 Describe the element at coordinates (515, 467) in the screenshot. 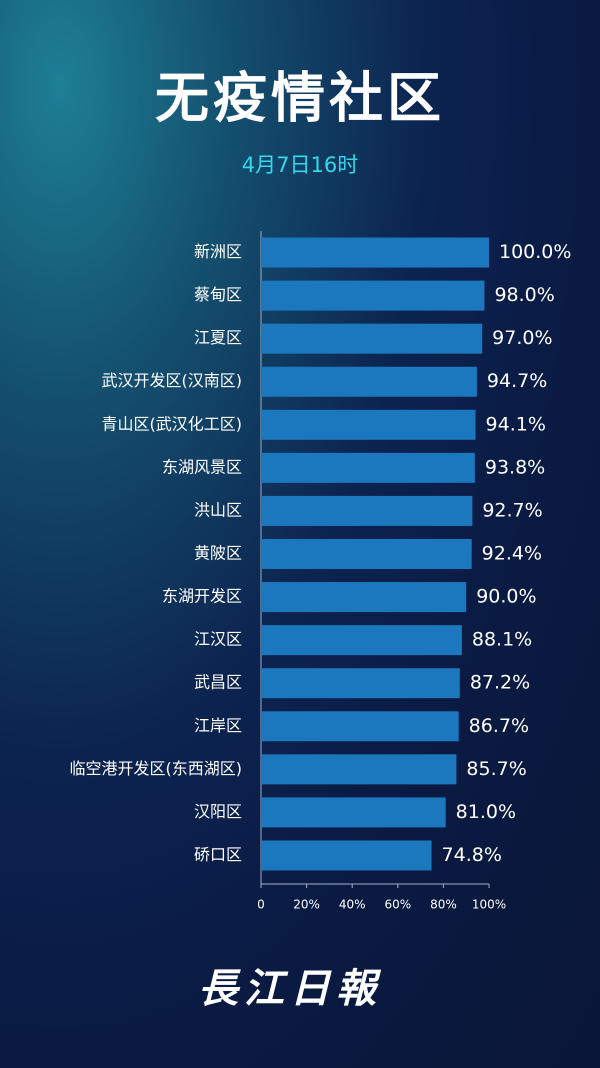

I see `value-label: 93.8%` at that location.